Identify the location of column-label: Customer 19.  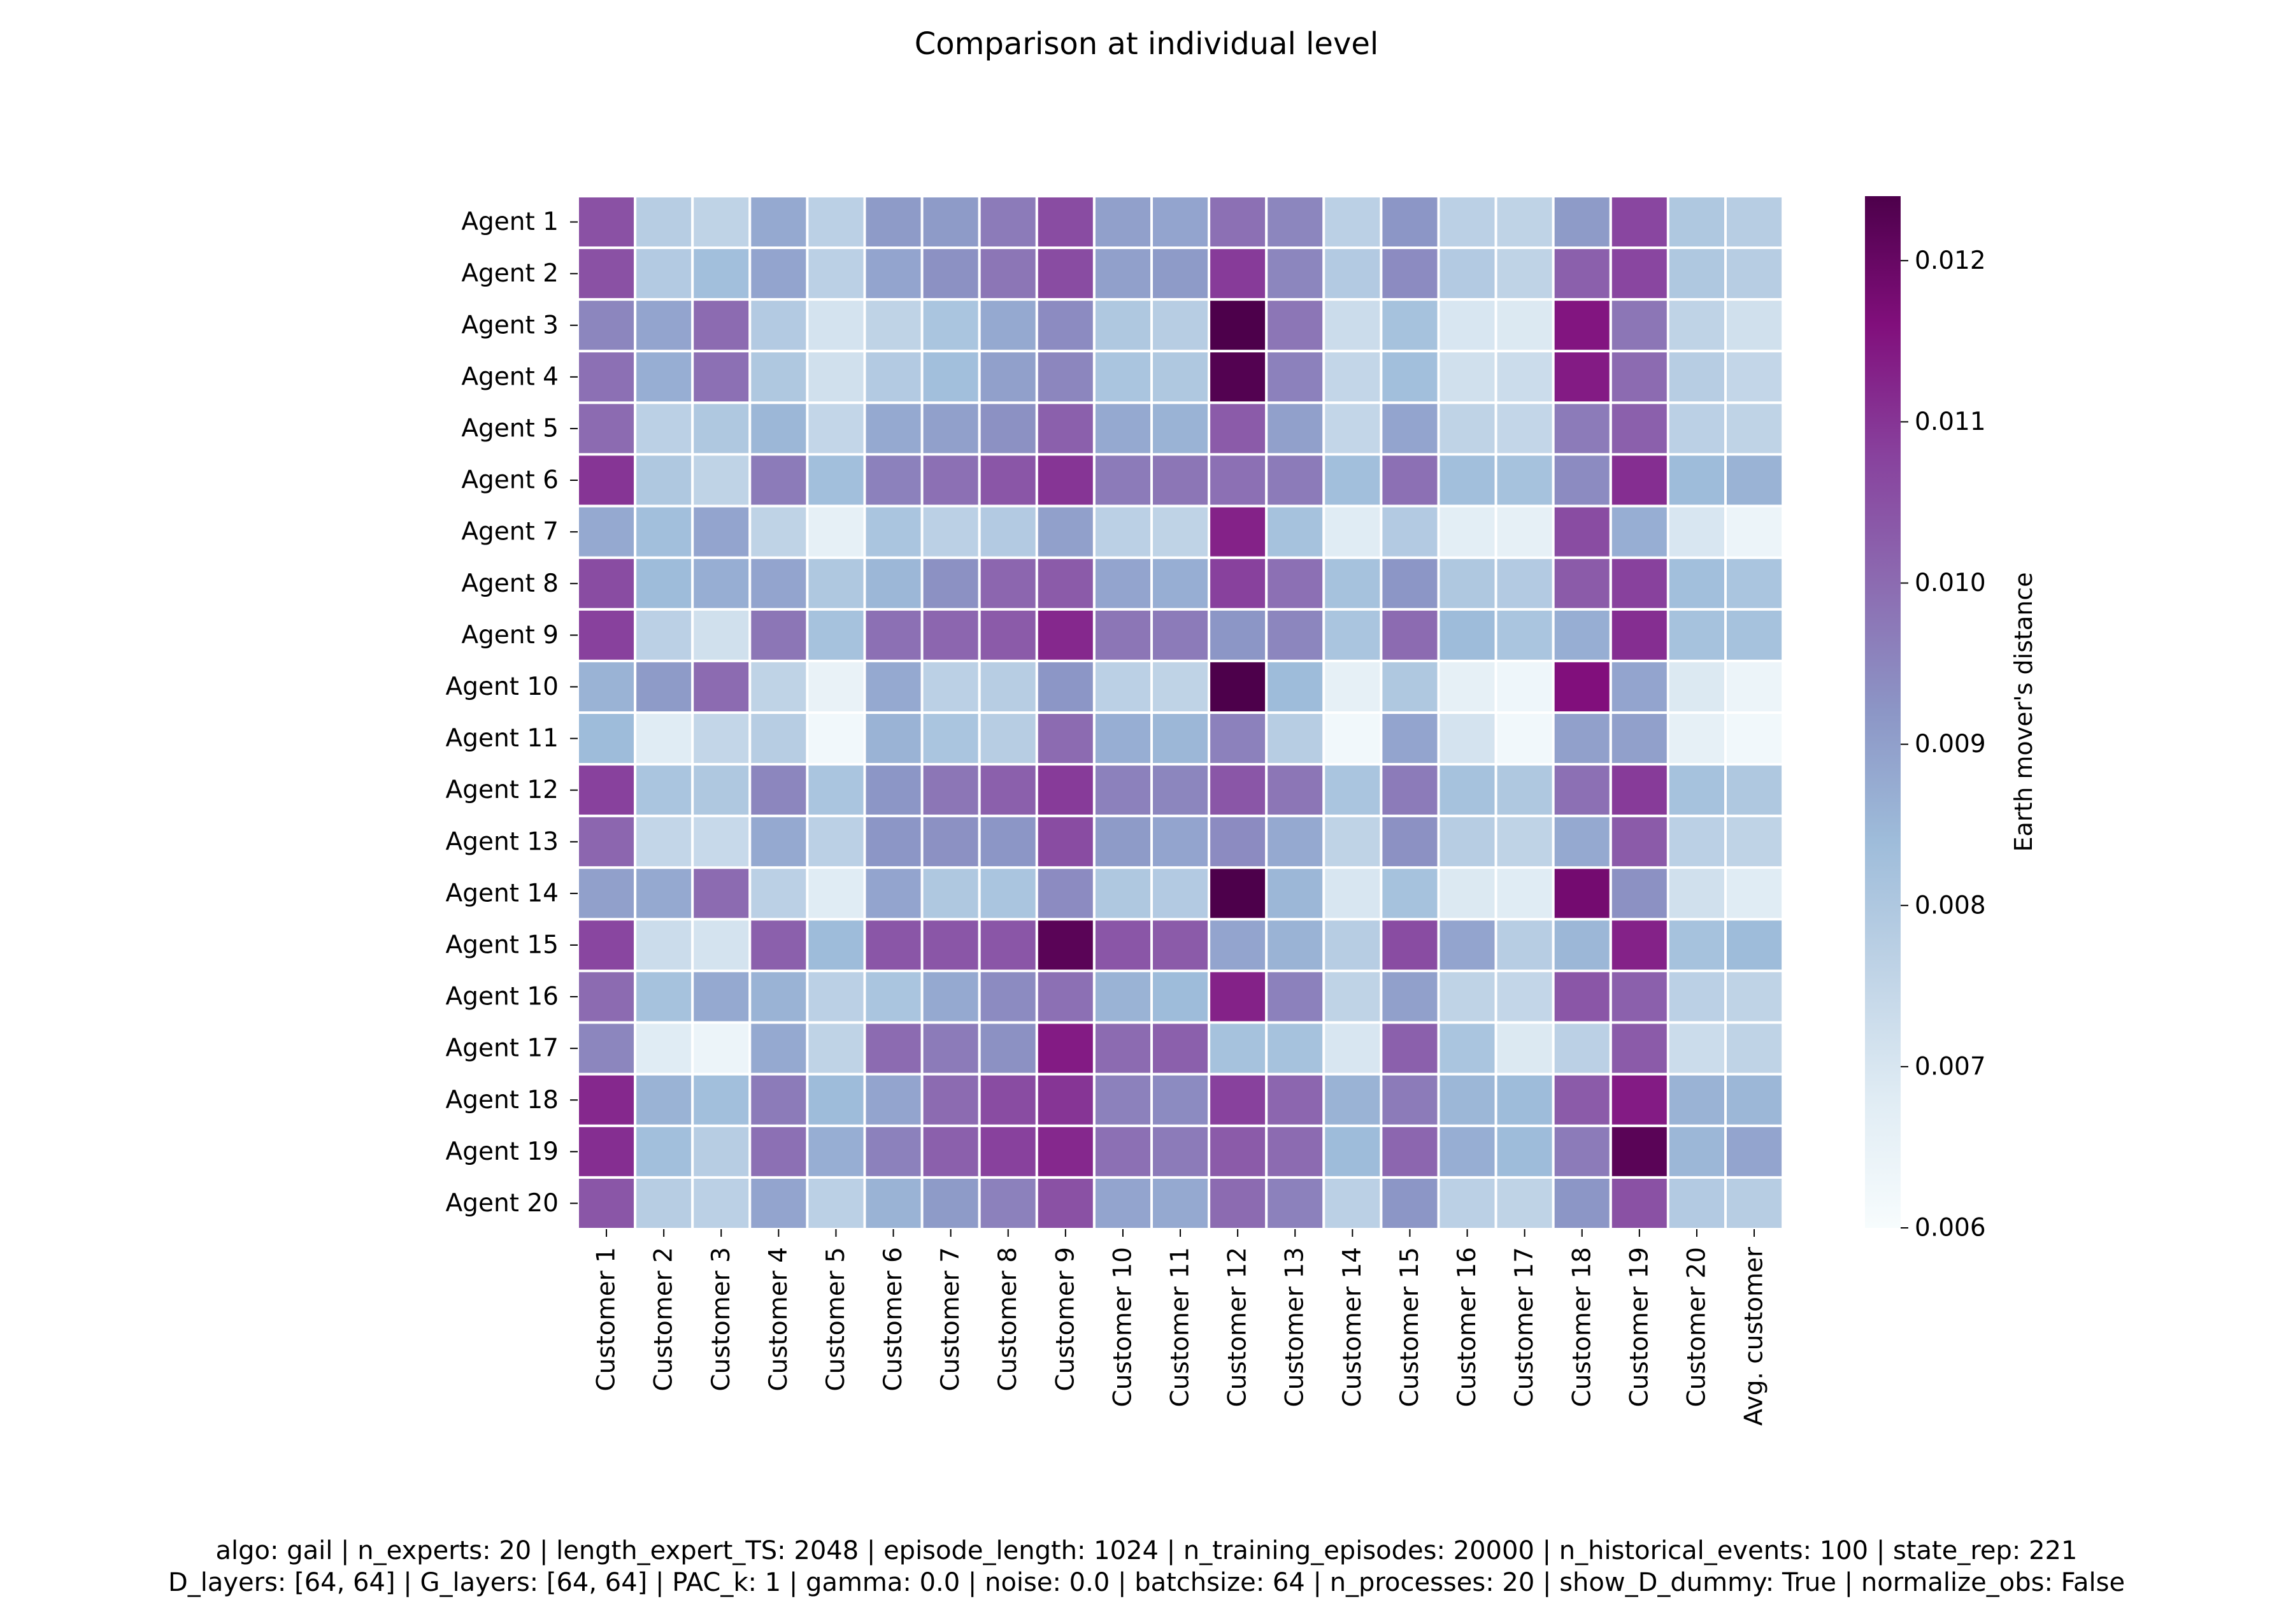
(1639, 1327).